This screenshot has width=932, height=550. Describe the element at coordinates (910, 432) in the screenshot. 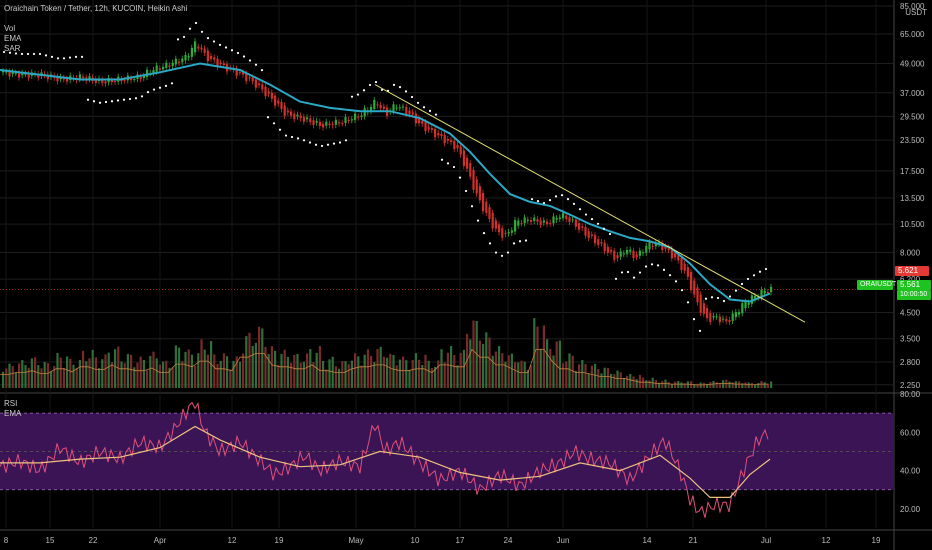

I see `rsi-tick-label: 60.00` at that location.